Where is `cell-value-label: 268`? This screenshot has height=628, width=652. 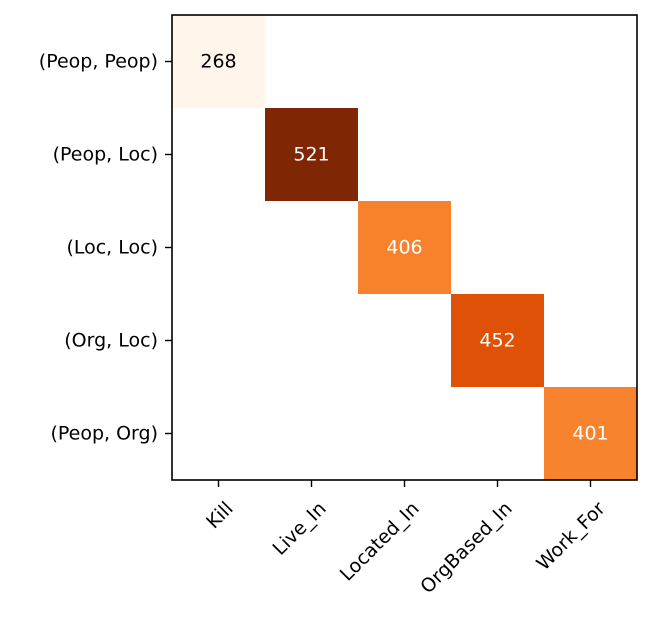 cell-value-label: 268 is located at coordinates (218, 62).